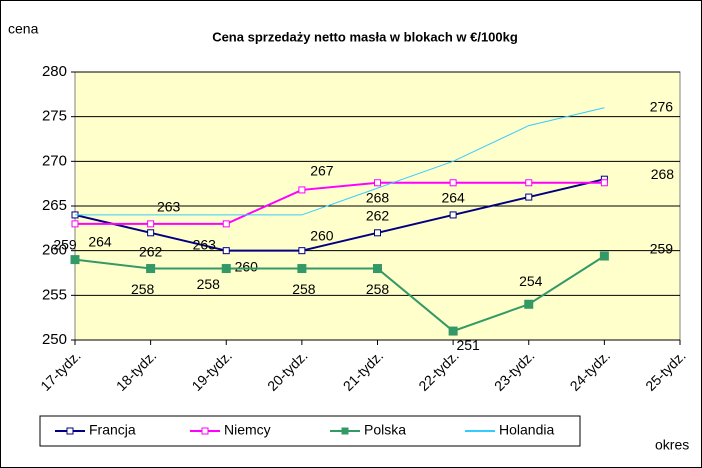 Image resolution: width=702 pixels, height=468 pixels. Describe the element at coordinates (54, 339) in the screenshot. I see `y-tick-label: 250` at that location.